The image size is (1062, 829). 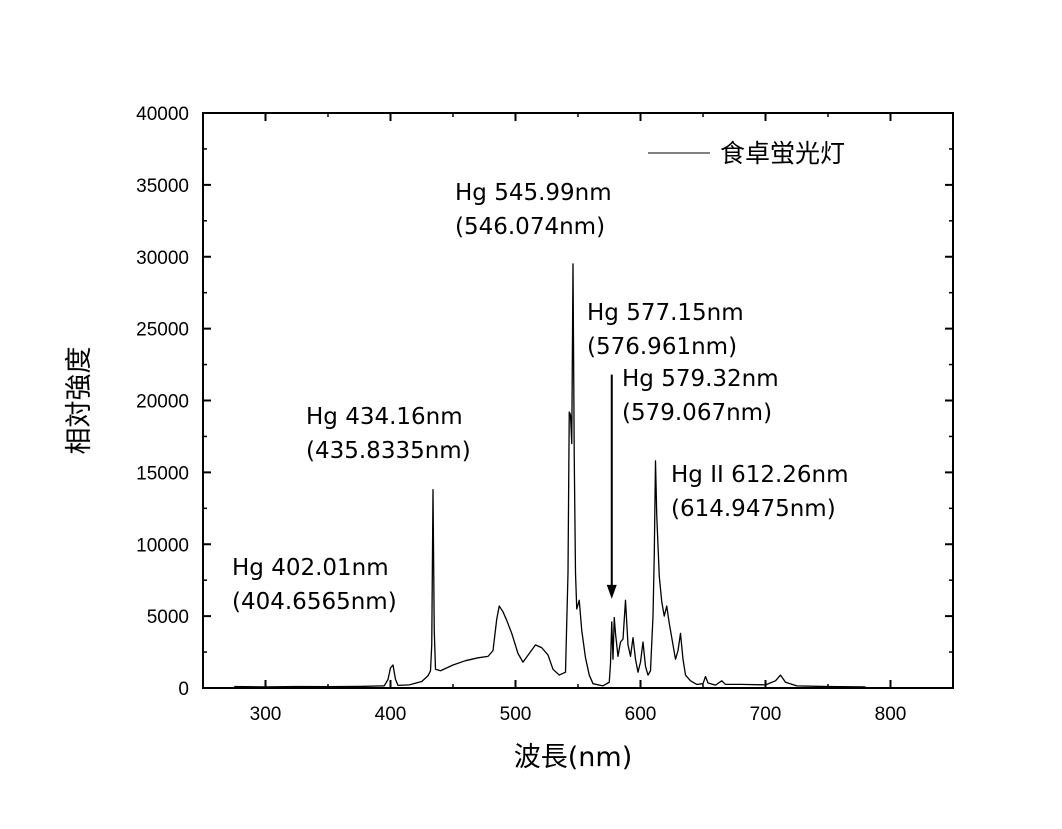 What do you see at coordinates (753, 509) in the screenshot?
I see `peak-annotation: (614.9475nm)` at bounding box center [753, 509].